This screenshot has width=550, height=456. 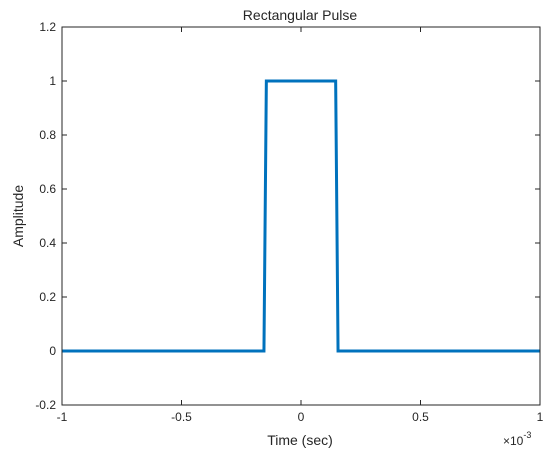 What do you see at coordinates (527, 435) in the screenshot?
I see `x-axis-exponent-power: -3` at bounding box center [527, 435].